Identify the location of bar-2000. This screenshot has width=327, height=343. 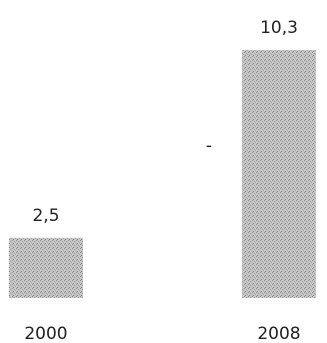
(46, 267).